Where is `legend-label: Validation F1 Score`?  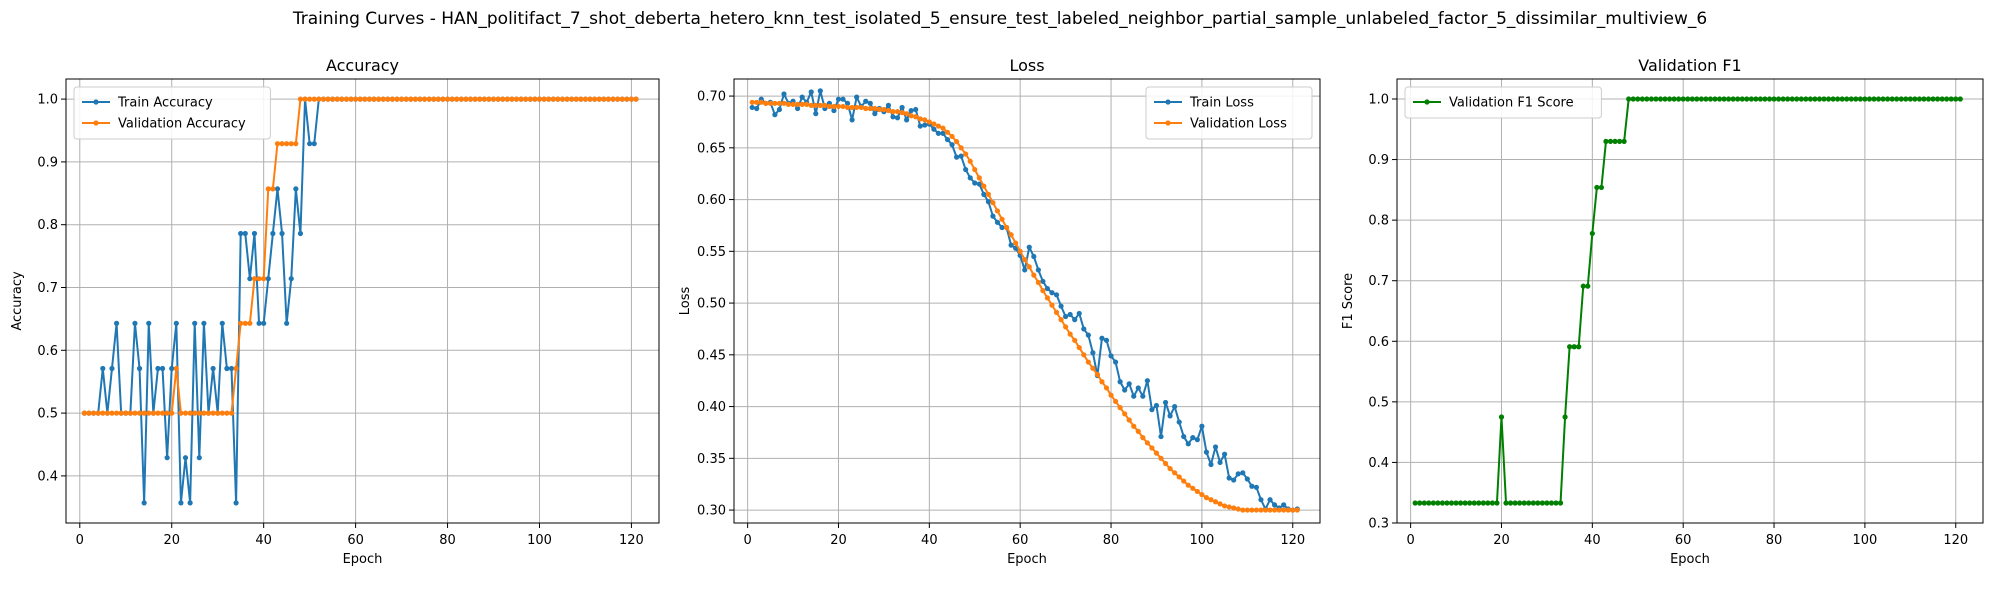
legend-label: Validation F1 Score is located at coordinates (1511, 103).